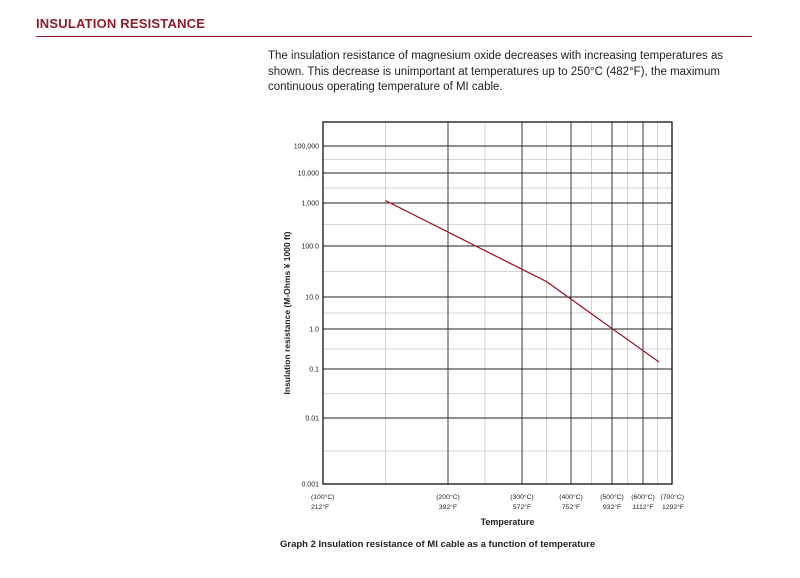  What do you see at coordinates (312, 419) in the screenshot?
I see `y-tick-label: 0.01` at bounding box center [312, 419].